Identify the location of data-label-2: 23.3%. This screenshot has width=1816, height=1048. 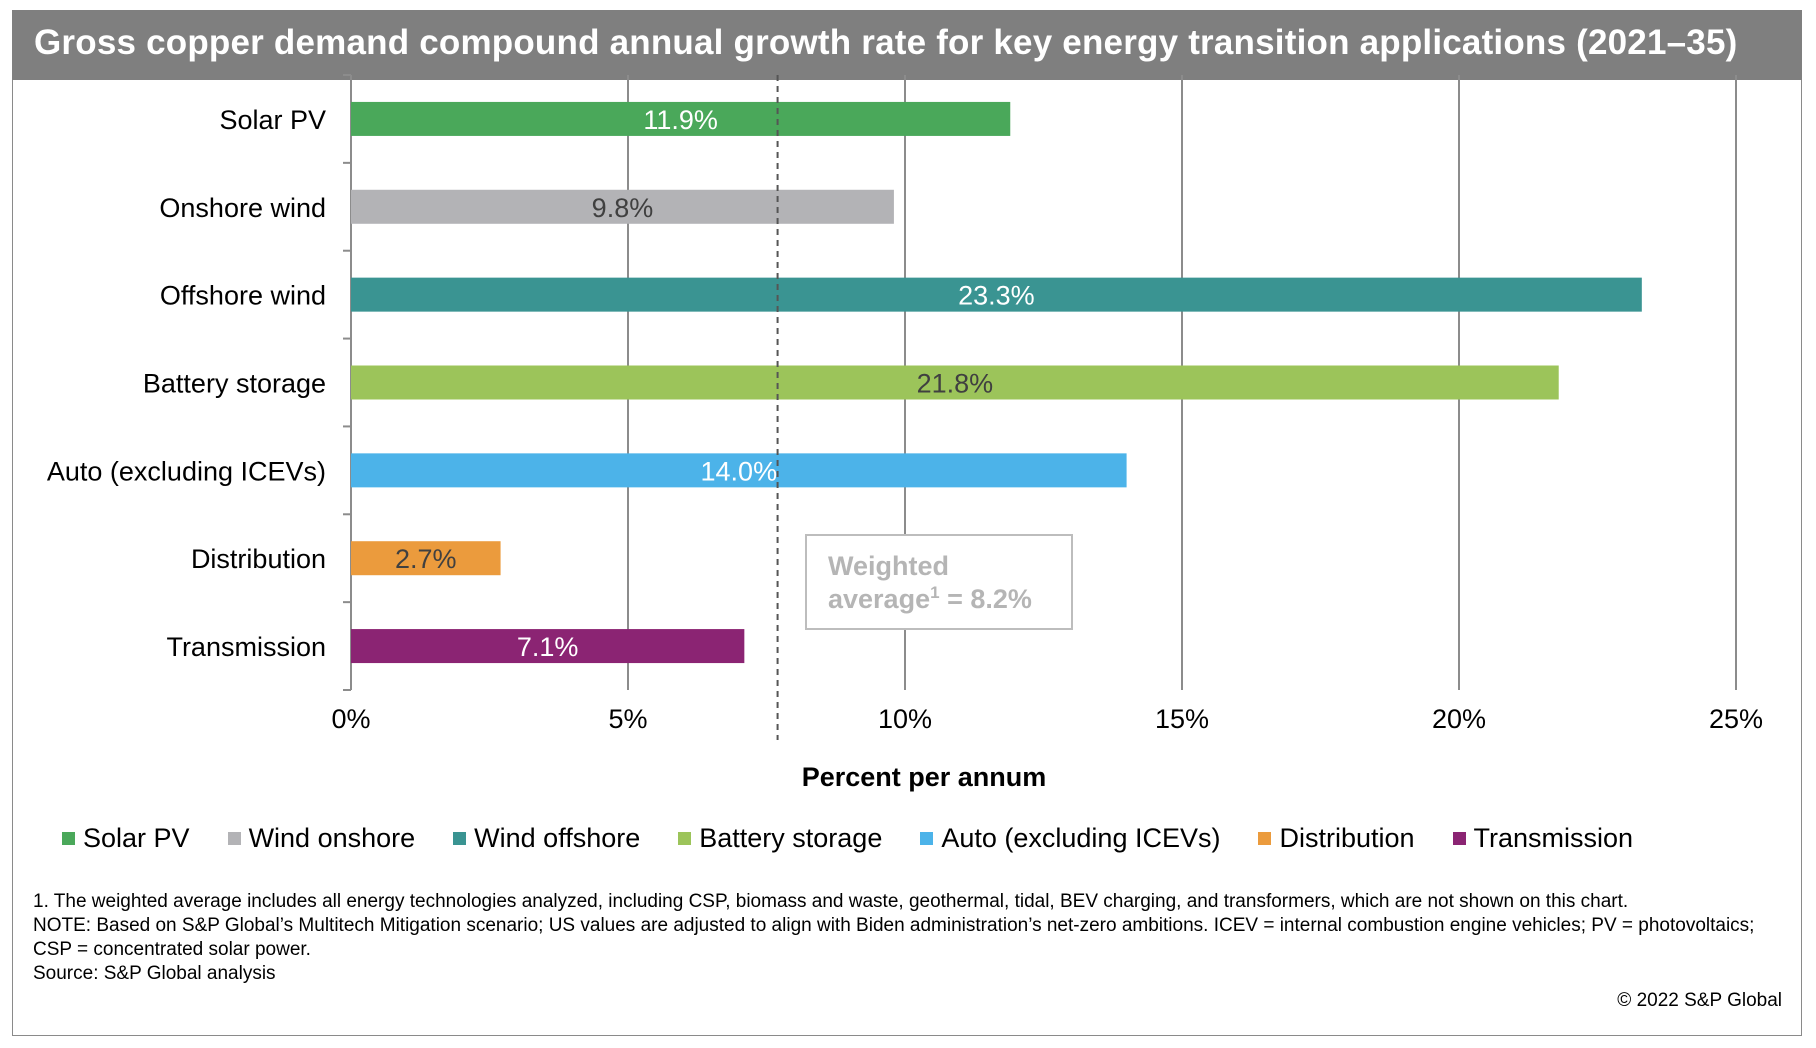
(996, 296).